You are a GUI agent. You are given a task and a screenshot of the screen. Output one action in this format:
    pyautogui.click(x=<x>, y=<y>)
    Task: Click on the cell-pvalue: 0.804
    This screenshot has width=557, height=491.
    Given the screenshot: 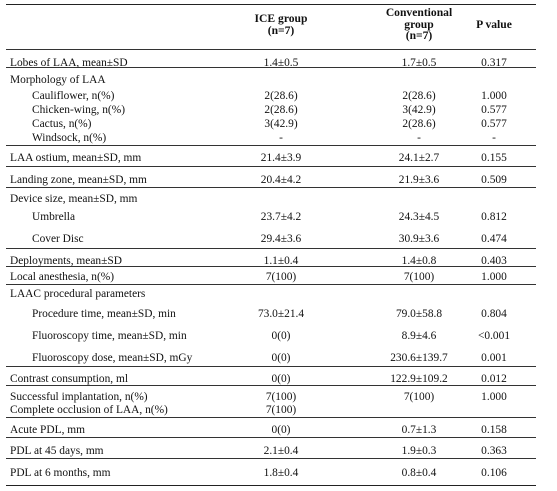 What is the action you would take?
    pyautogui.click(x=494, y=314)
    